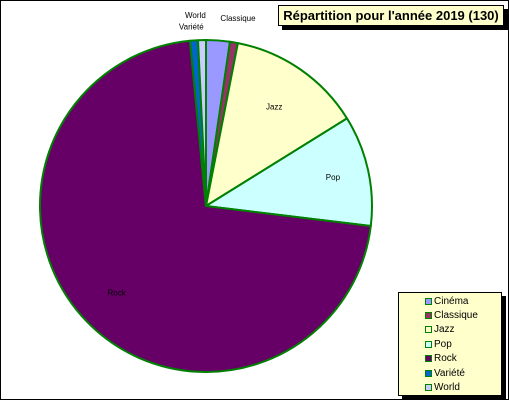 The height and width of the screenshot is (400, 509). Describe the element at coordinates (217, 1) in the screenshot. I see `slice-label-cinema: Cinéma` at that location.